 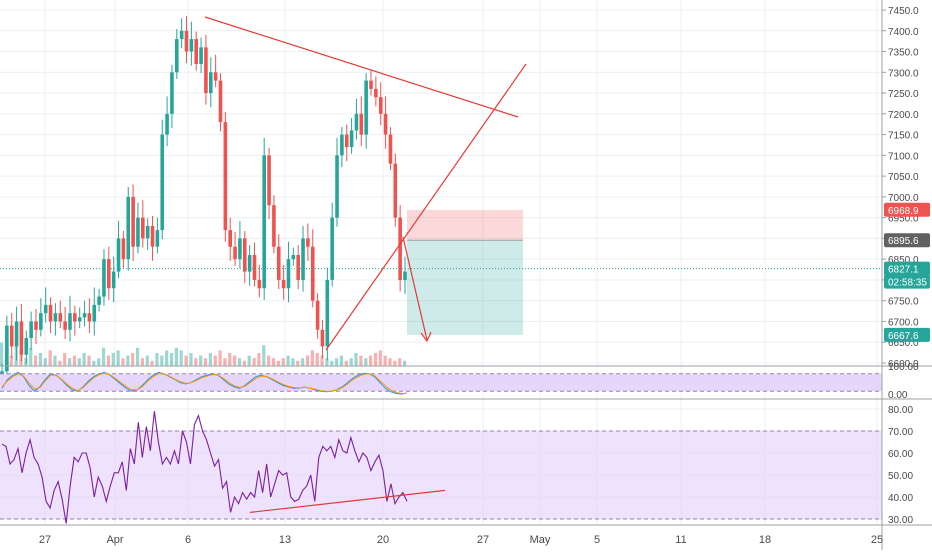 What do you see at coordinates (903, 322) in the screenshot?
I see `price-tick-label: 6700.0` at bounding box center [903, 322].